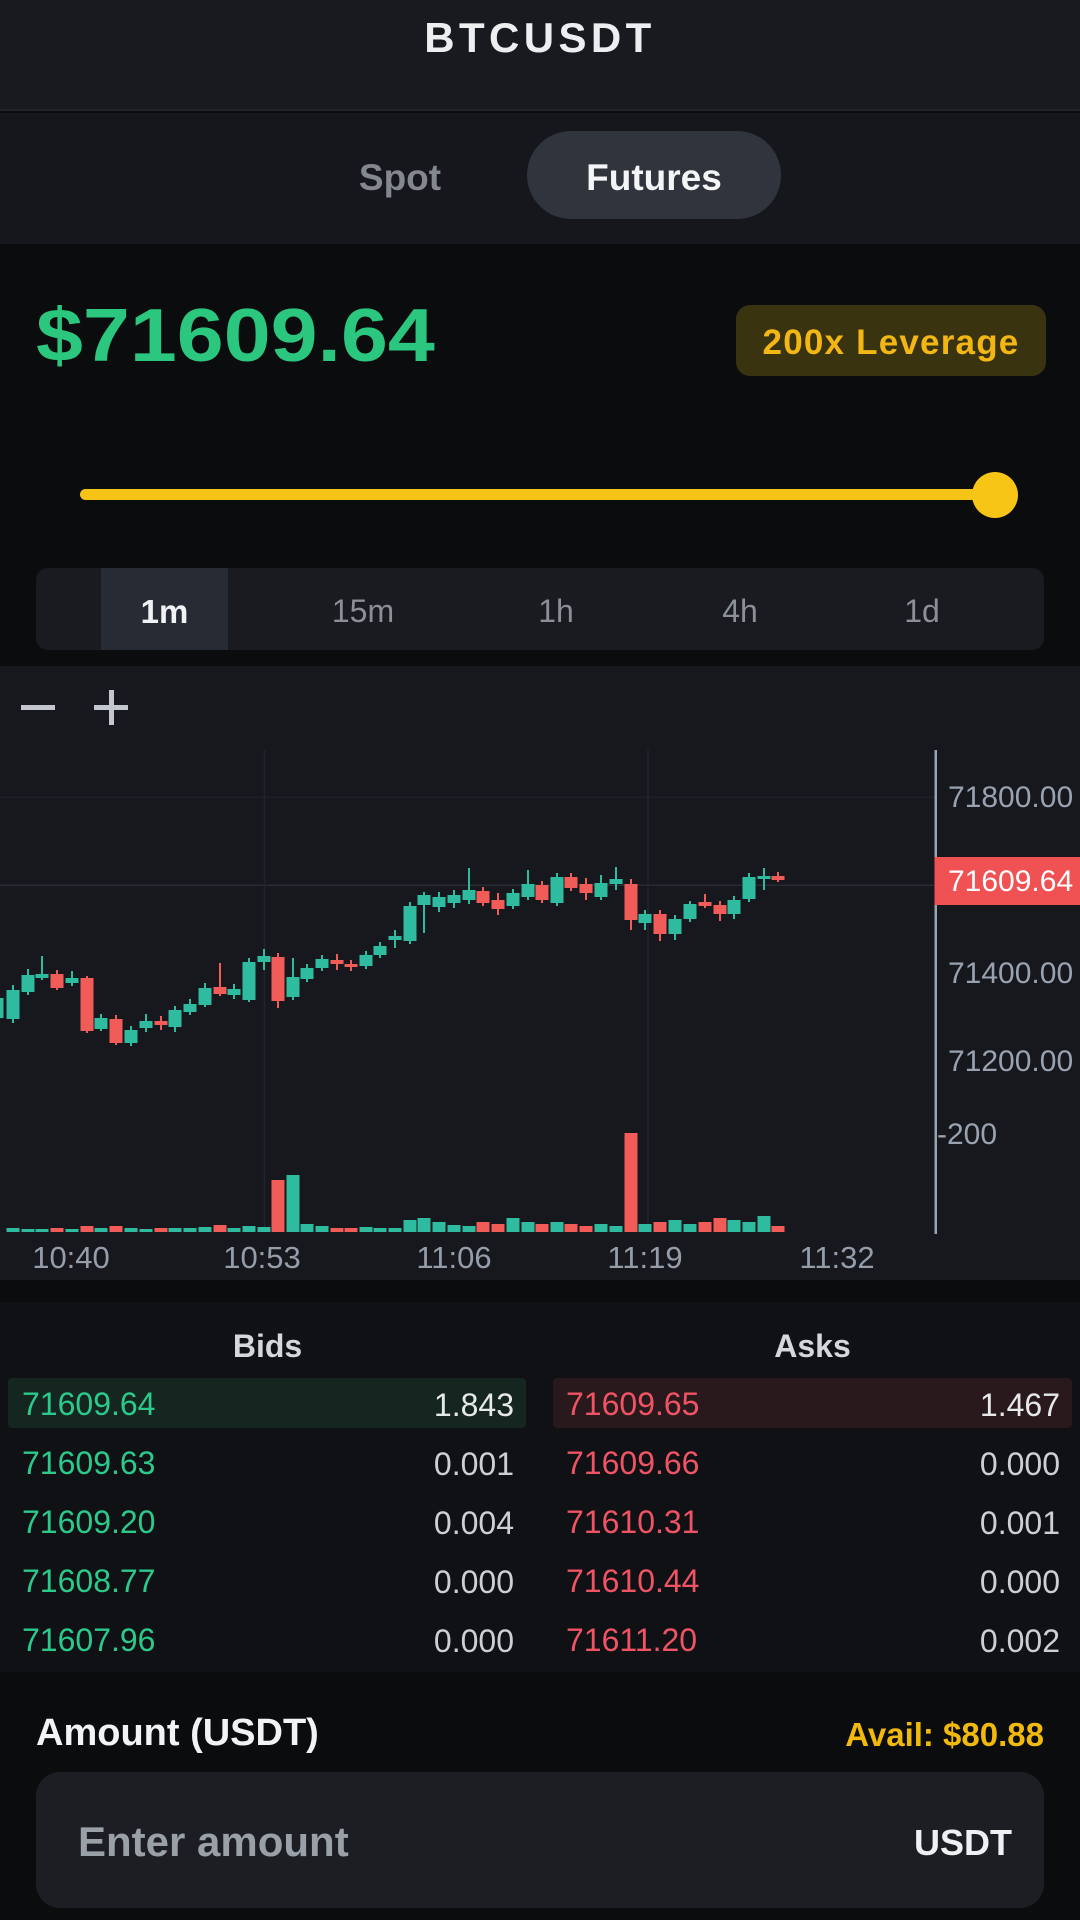 The image size is (1080, 1920). Describe the element at coordinates (1010, 797) in the screenshot. I see `svg-text: 71800.00` at that location.